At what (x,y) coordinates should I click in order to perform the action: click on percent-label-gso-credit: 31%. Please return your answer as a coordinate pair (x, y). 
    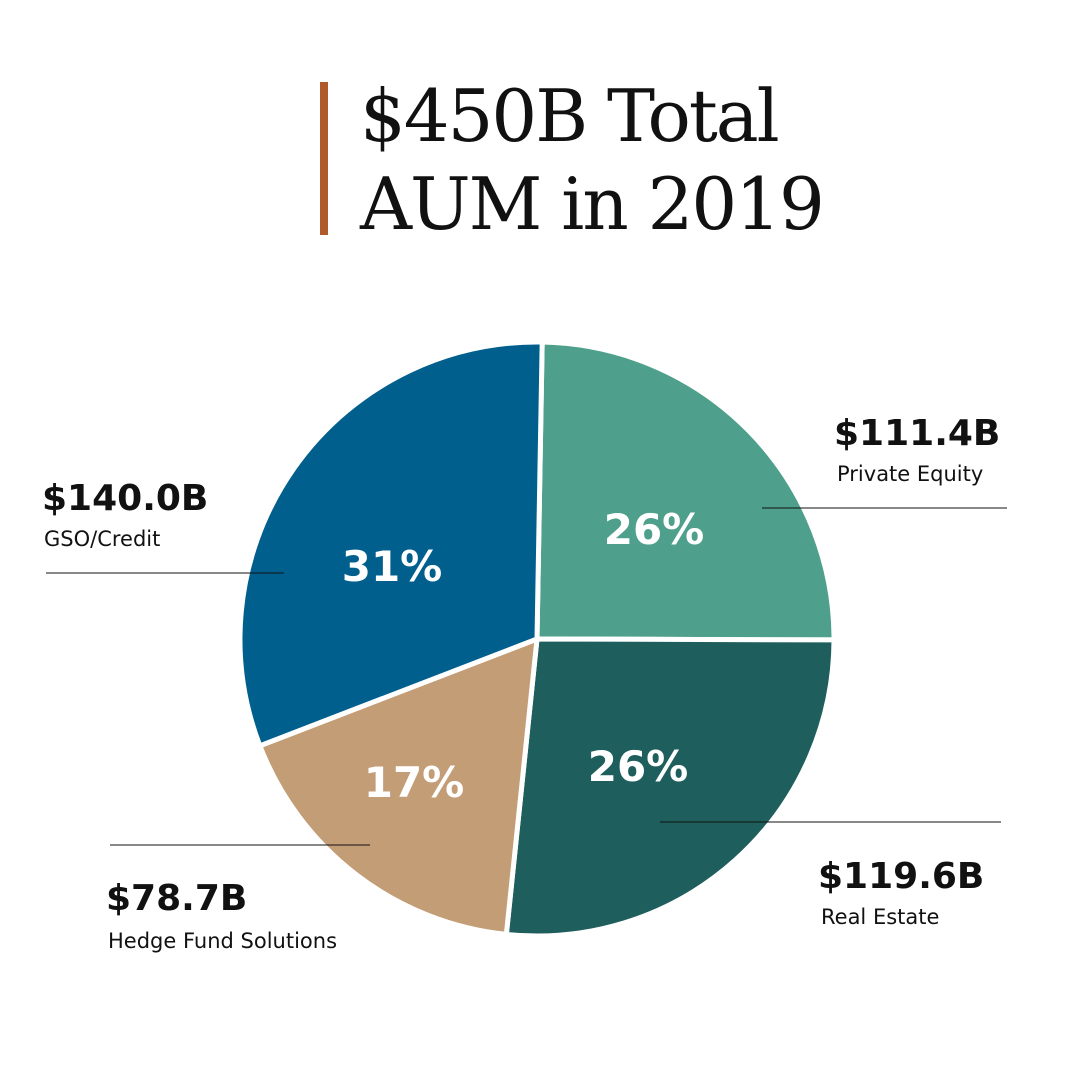
    Looking at the image, I should click on (392, 566).